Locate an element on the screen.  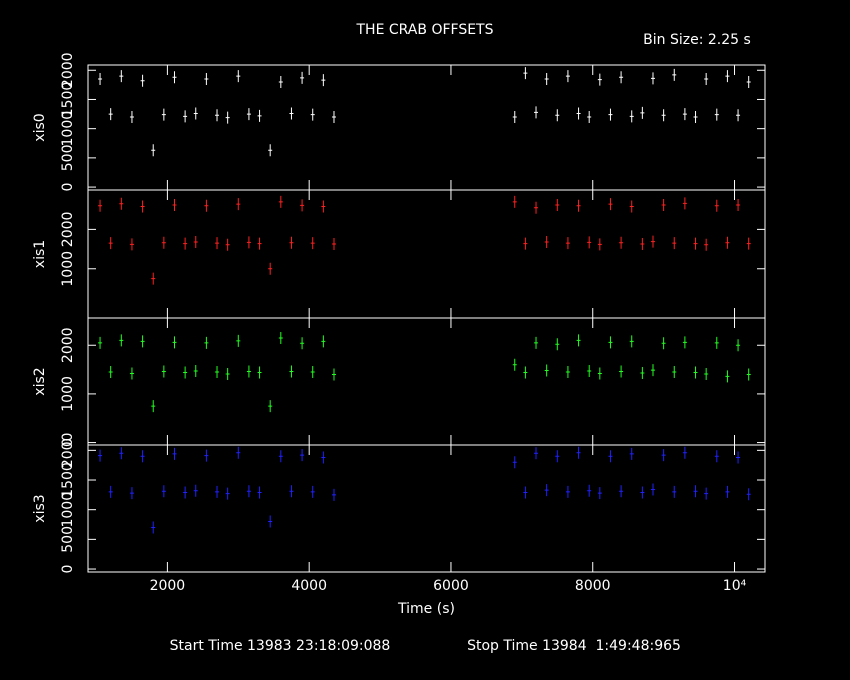
y-axis-label: xis2 is located at coordinates (40, 381).